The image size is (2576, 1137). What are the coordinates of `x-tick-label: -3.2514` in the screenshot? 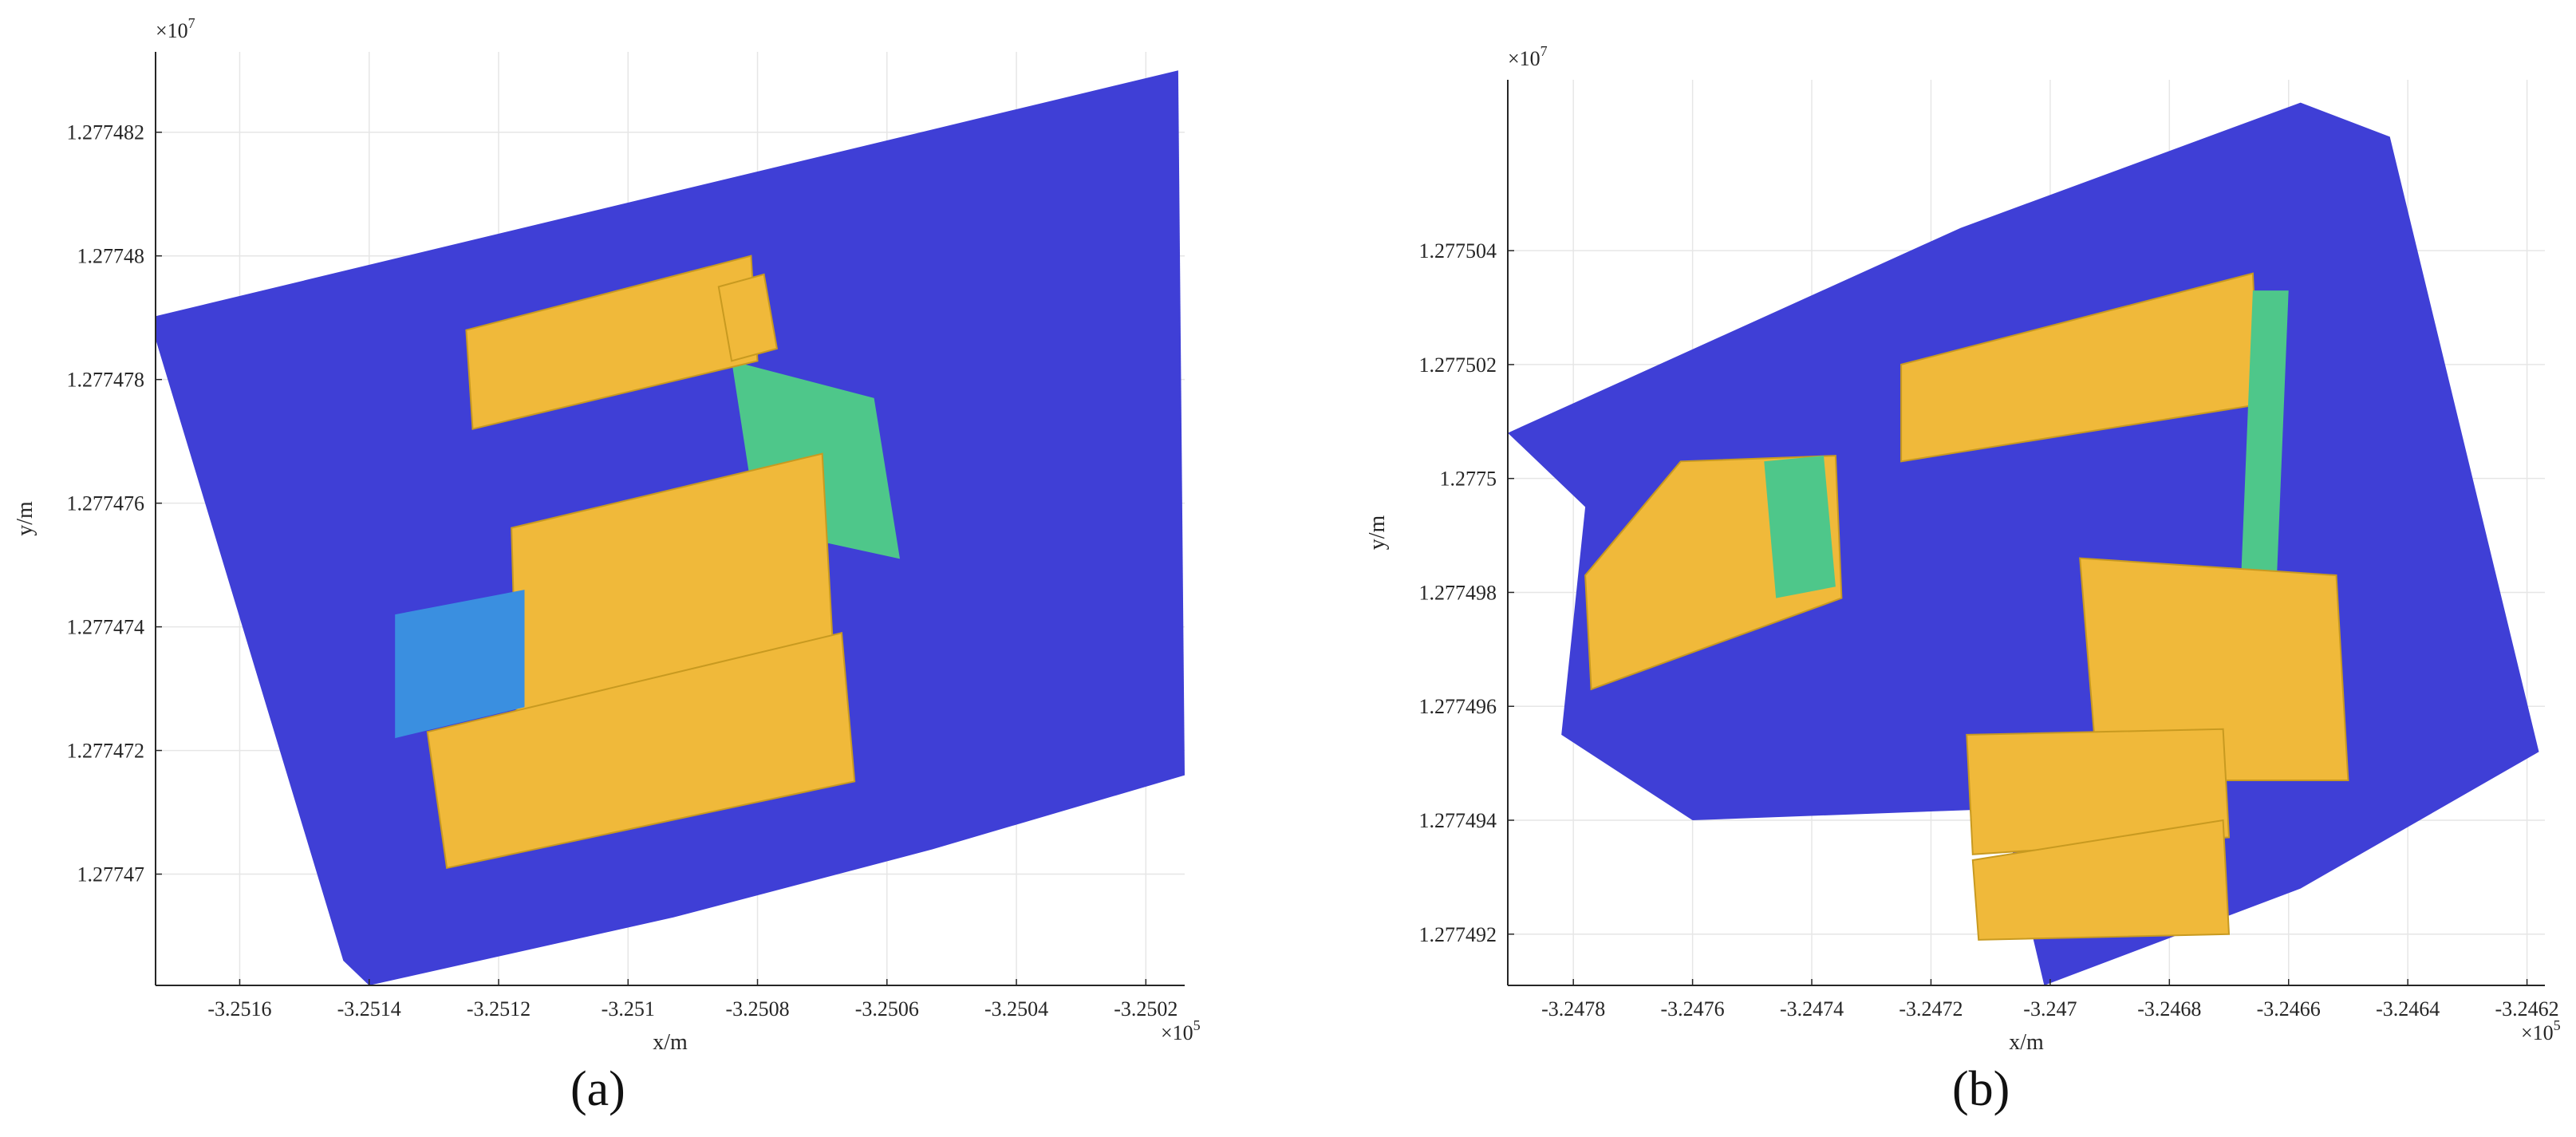 It's located at (369, 1009).